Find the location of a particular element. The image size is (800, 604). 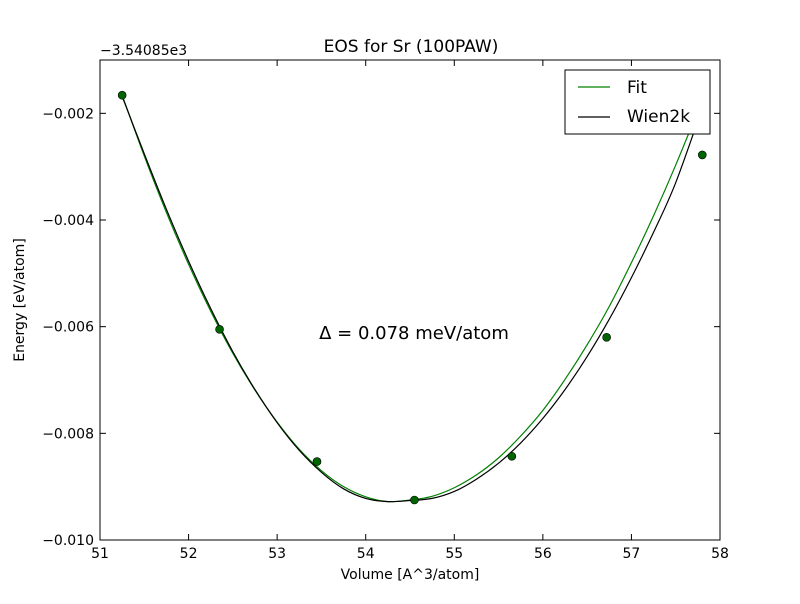

x-tick-label: 51 is located at coordinates (100, 554).